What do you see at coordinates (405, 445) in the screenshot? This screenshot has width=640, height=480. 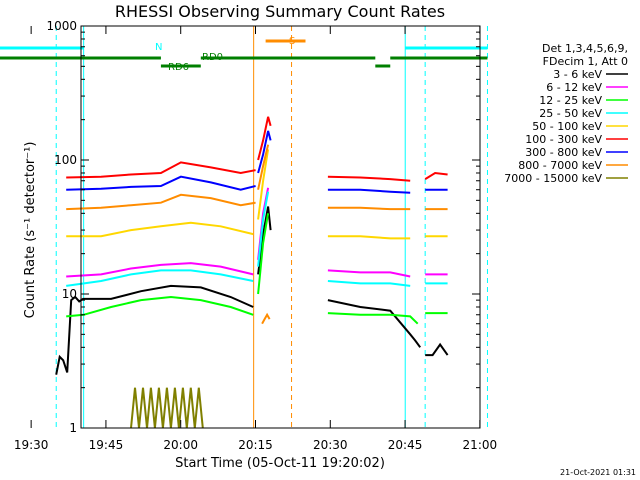 I see `x-tick-label: 20:45` at bounding box center [405, 445].